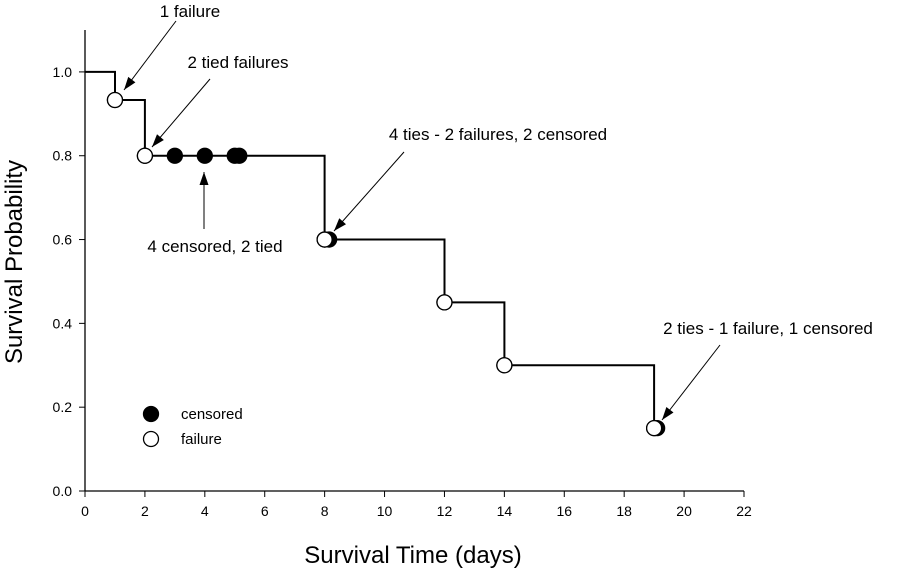 This screenshot has width=900, height=576. I want to click on y-tick-label: 0.2, so click(63, 407).